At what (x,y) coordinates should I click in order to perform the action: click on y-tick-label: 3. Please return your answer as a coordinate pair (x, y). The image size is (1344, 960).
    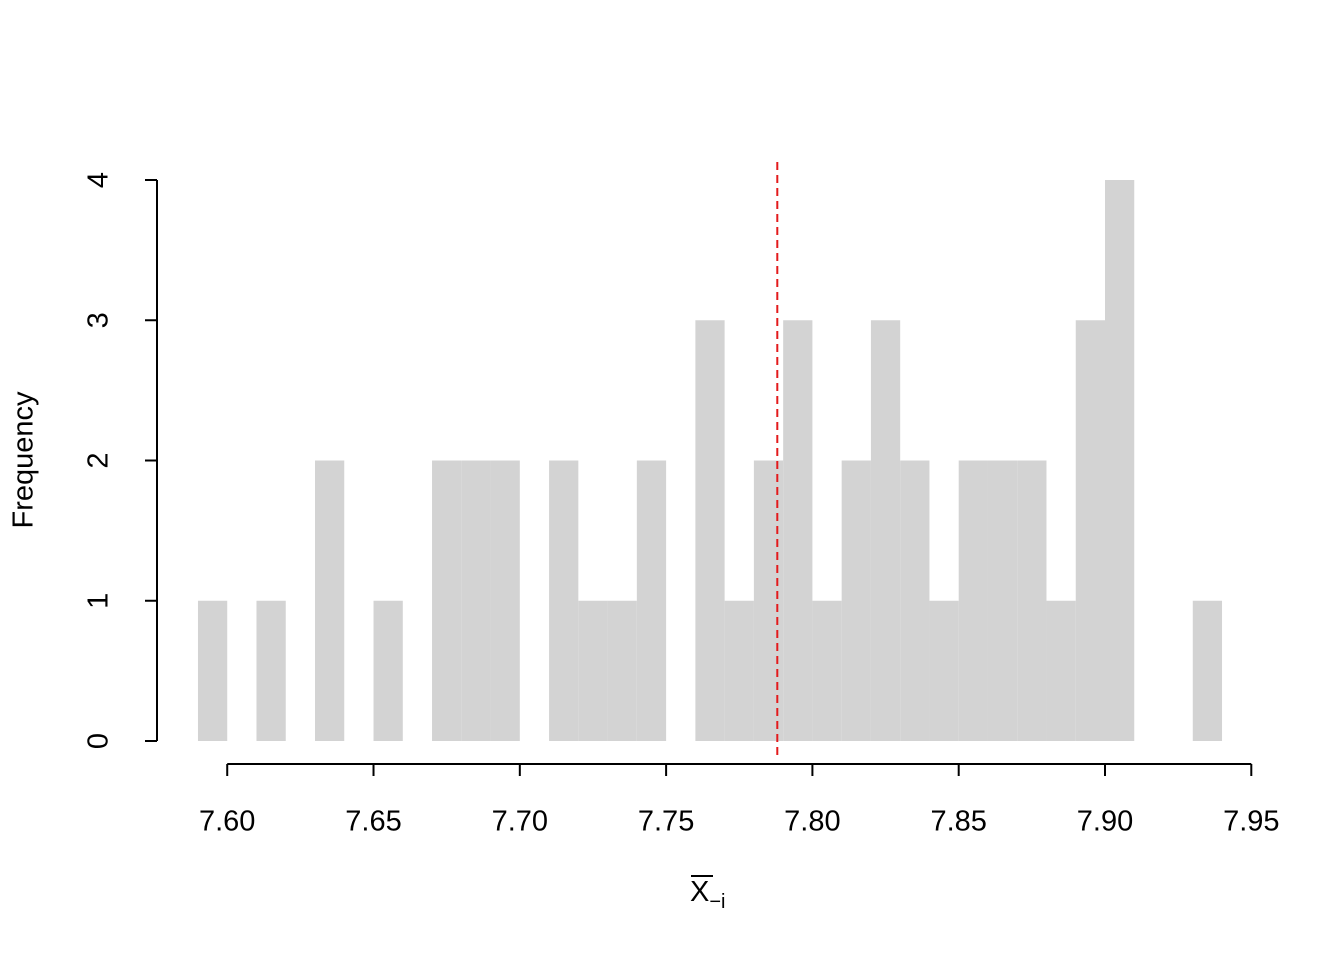
    Looking at the image, I should click on (99, 320).